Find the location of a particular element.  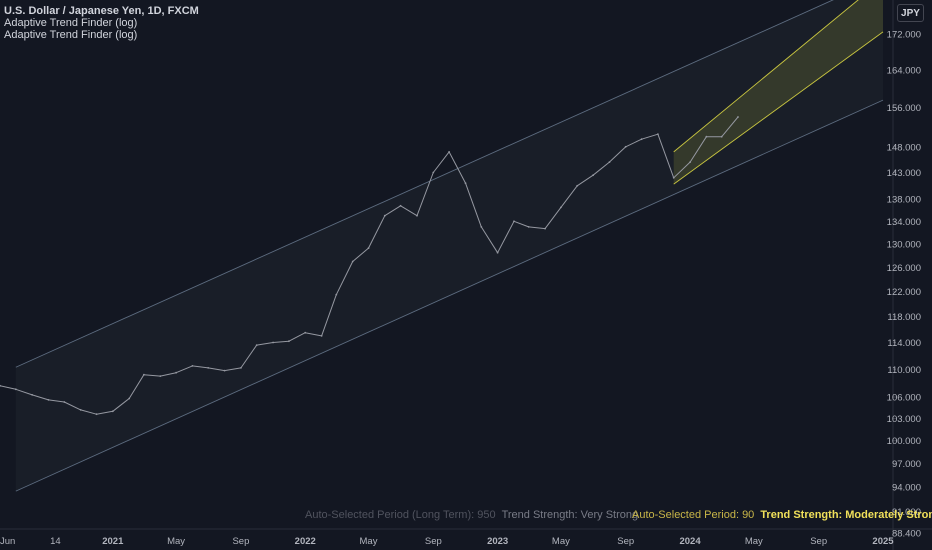

y-tick-label: 94.000 is located at coordinates (906, 488).